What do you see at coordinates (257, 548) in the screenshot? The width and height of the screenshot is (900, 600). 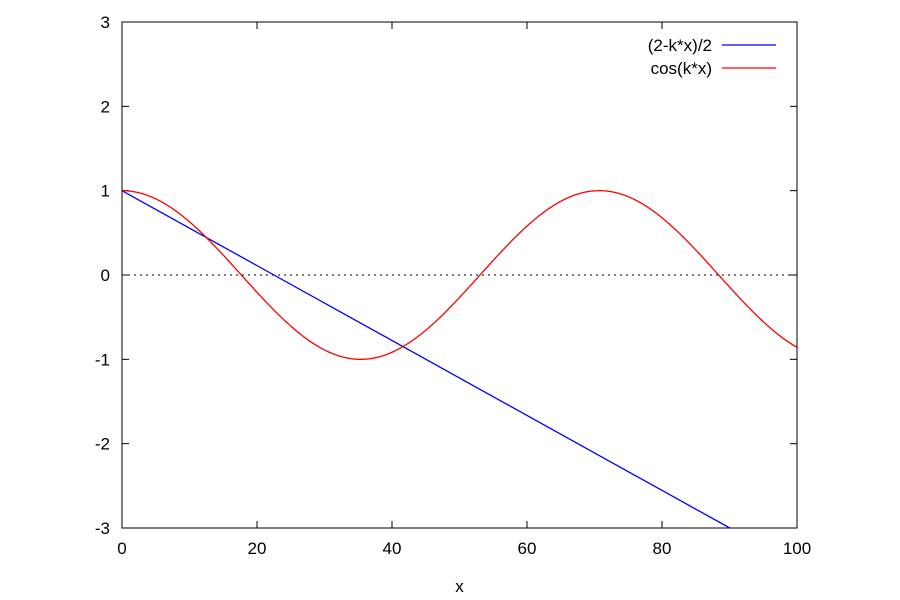 I see `x-tick-label: 20` at bounding box center [257, 548].